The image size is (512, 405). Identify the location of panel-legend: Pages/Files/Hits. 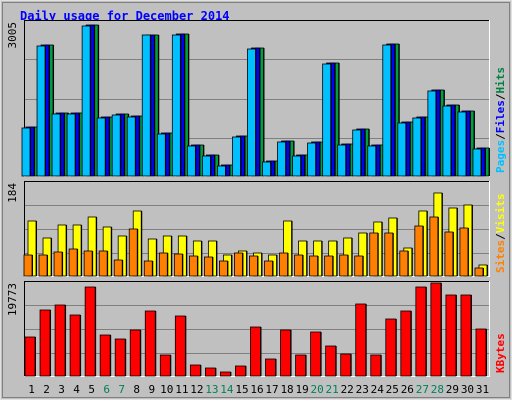
(500, 120).